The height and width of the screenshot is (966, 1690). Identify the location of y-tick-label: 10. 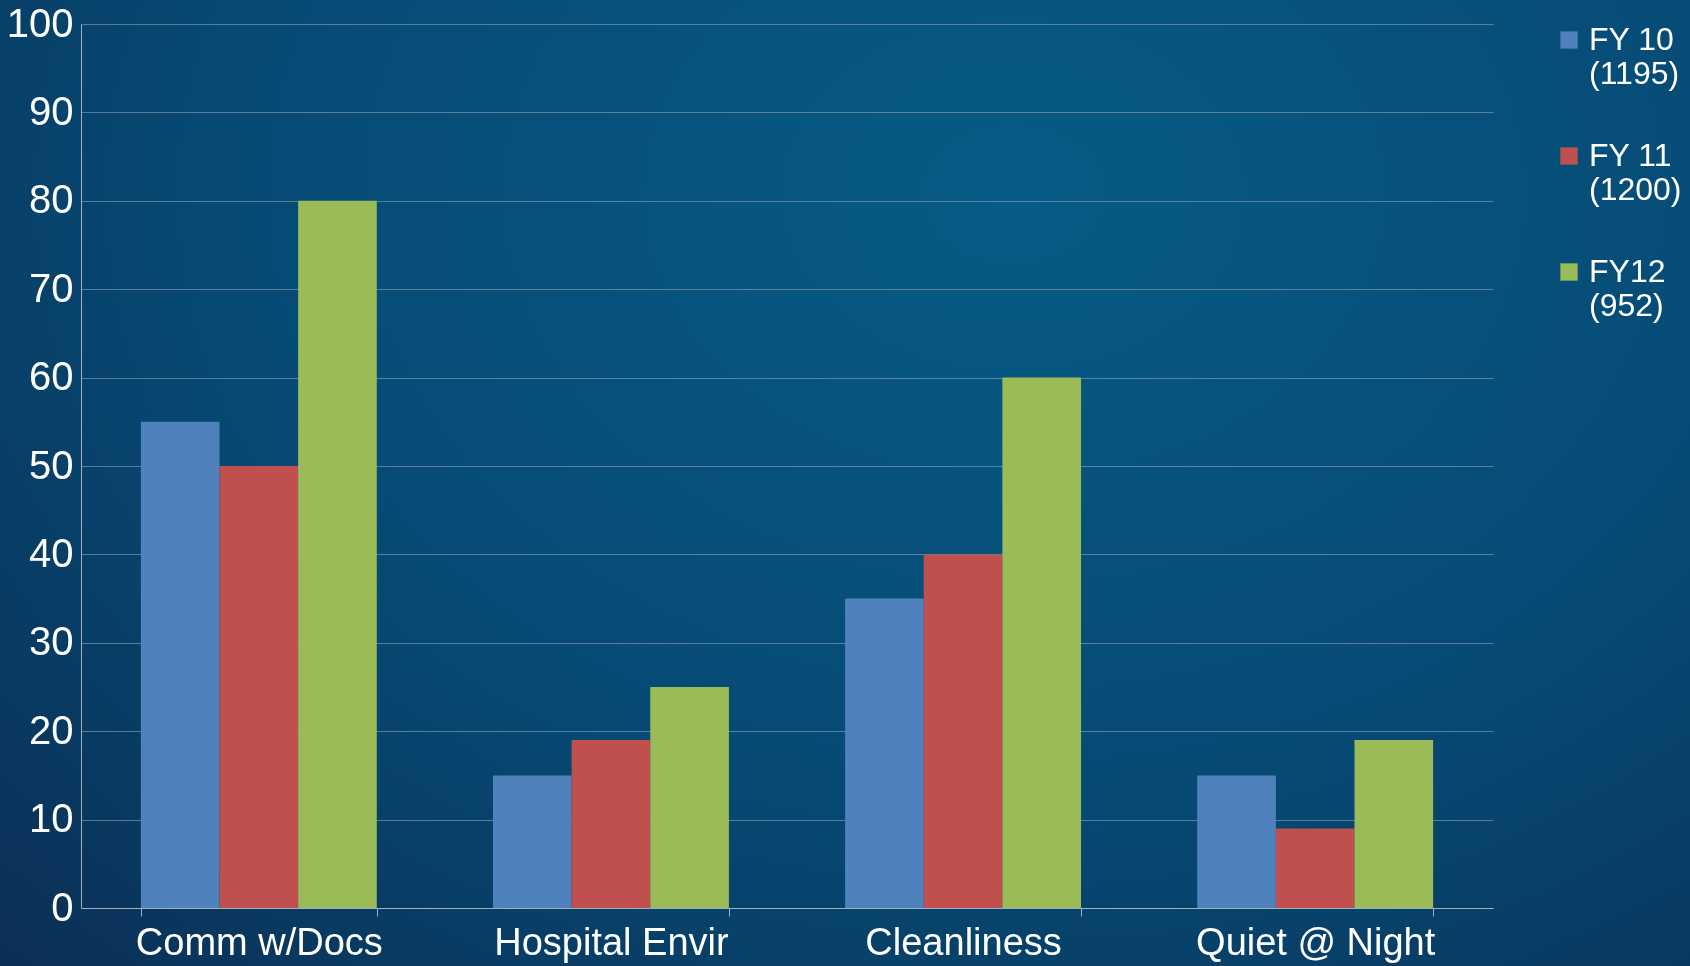
(51, 818).